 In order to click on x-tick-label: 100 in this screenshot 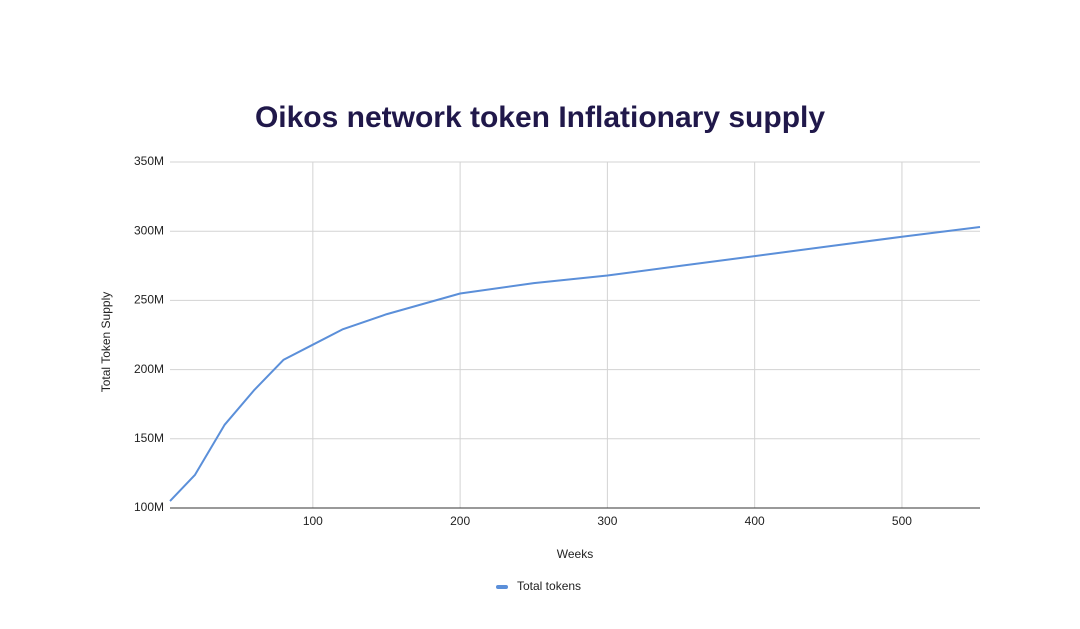, I will do `click(313, 521)`.